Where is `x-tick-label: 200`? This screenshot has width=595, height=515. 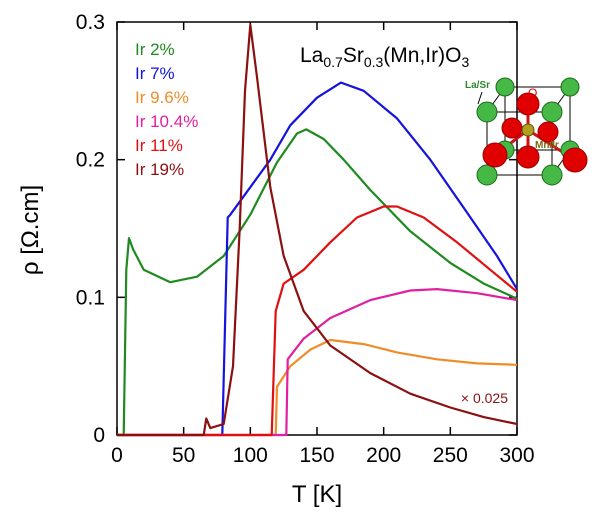
x-tick-label: 200 is located at coordinates (383, 455).